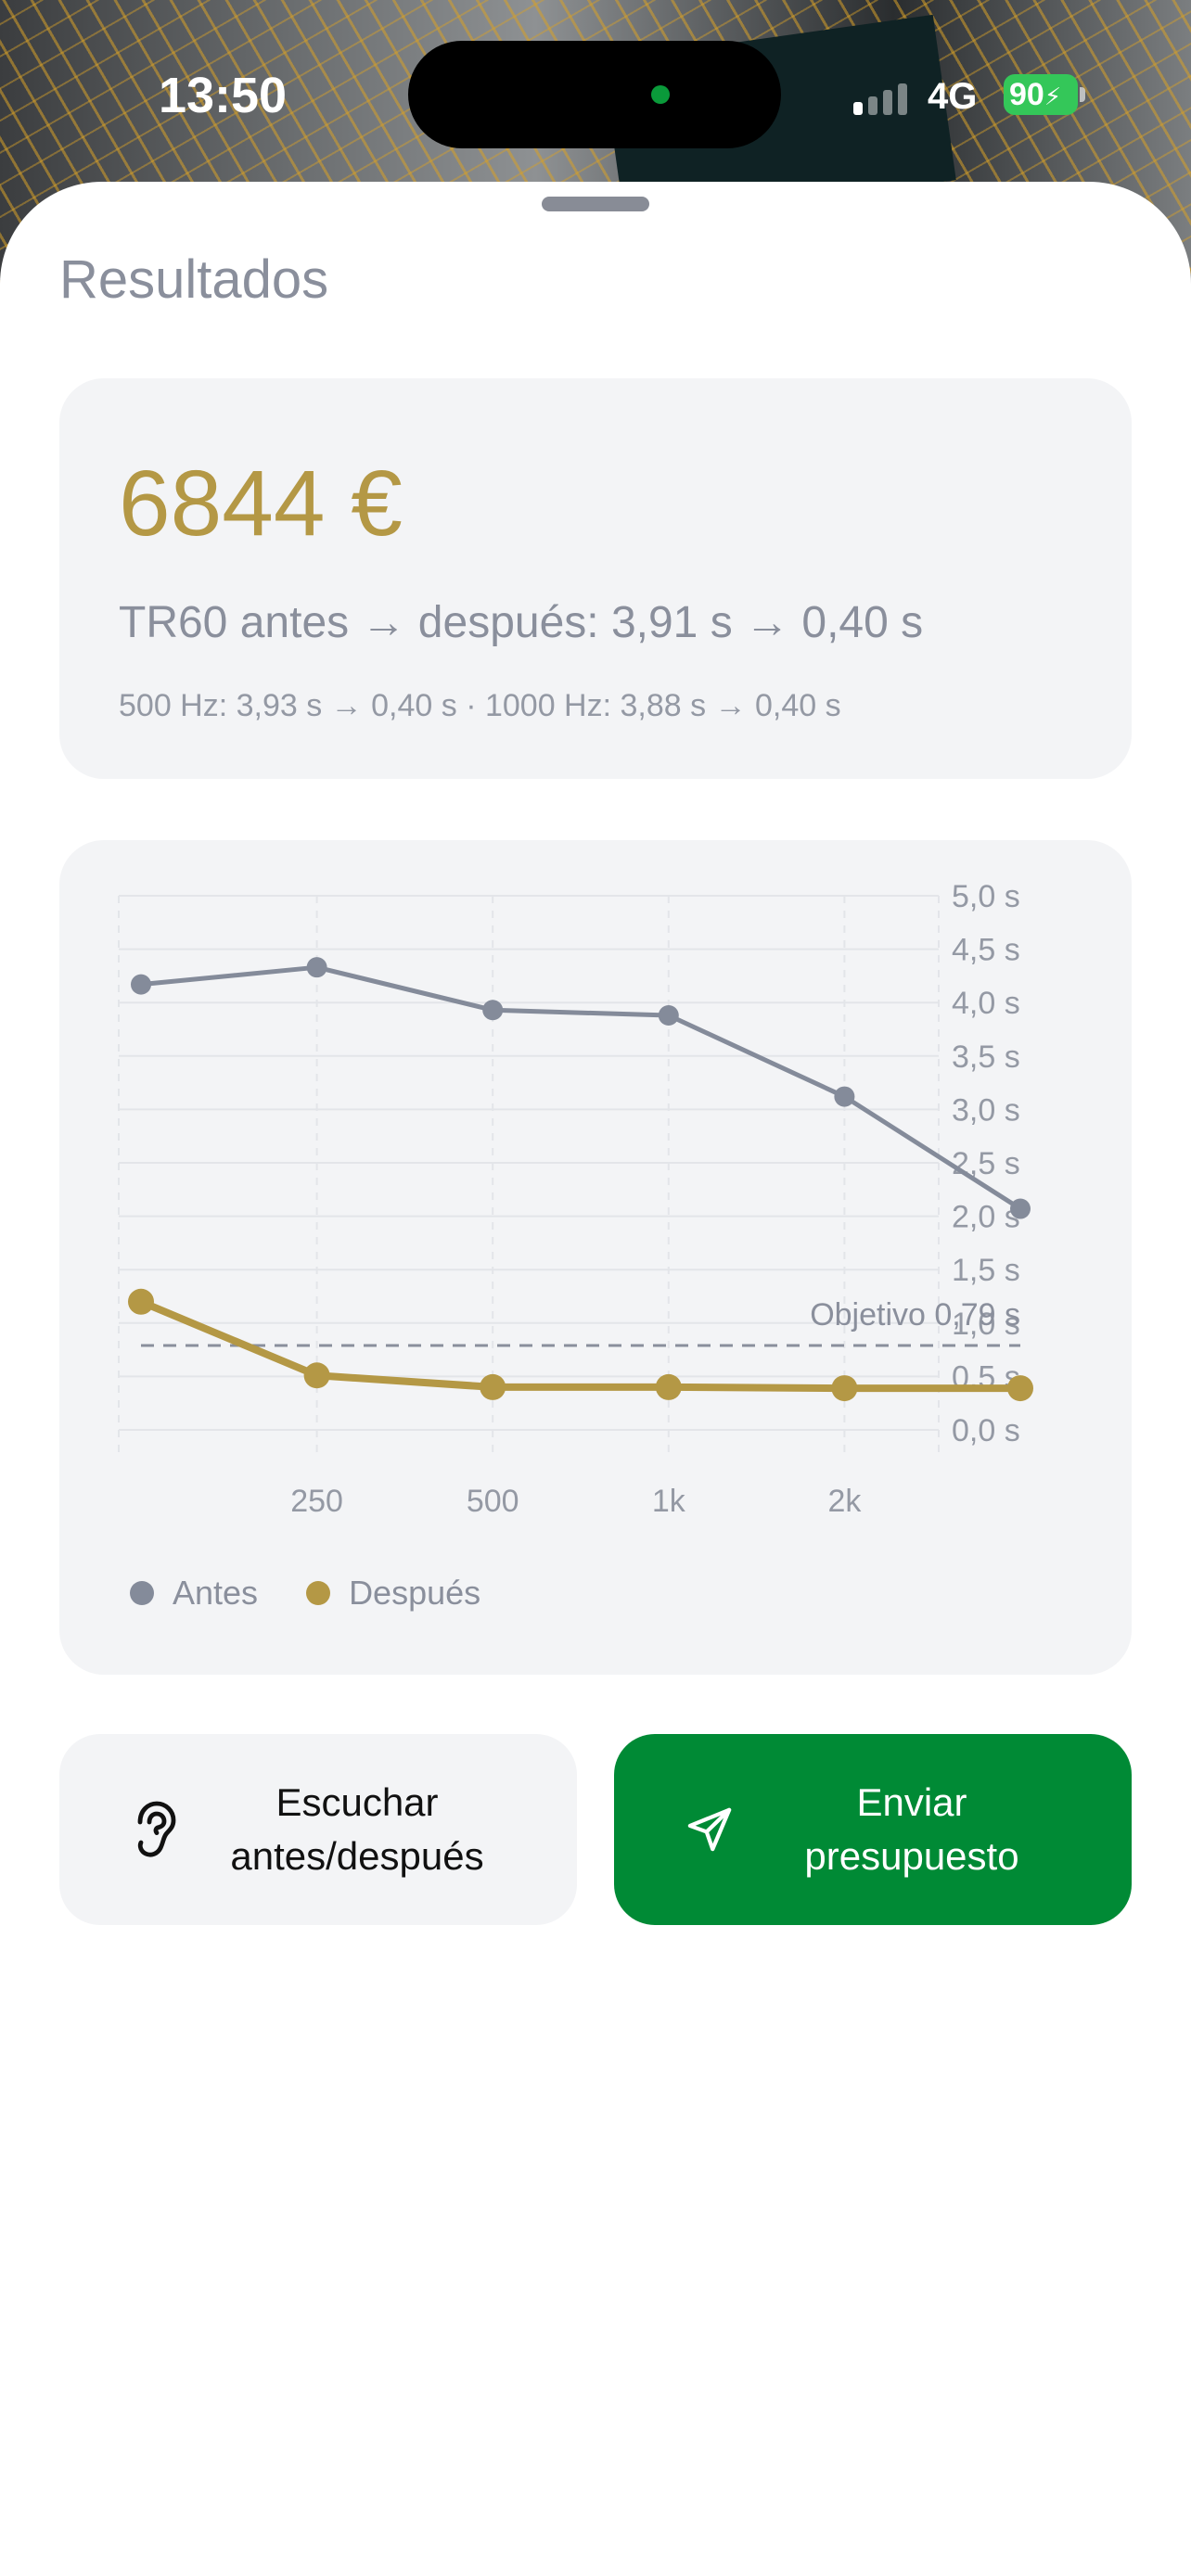 Image resolution: width=1191 pixels, height=2576 pixels. Describe the element at coordinates (986, 1270) in the screenshot. I see `y-tick-label: 1,5 s` at that location.